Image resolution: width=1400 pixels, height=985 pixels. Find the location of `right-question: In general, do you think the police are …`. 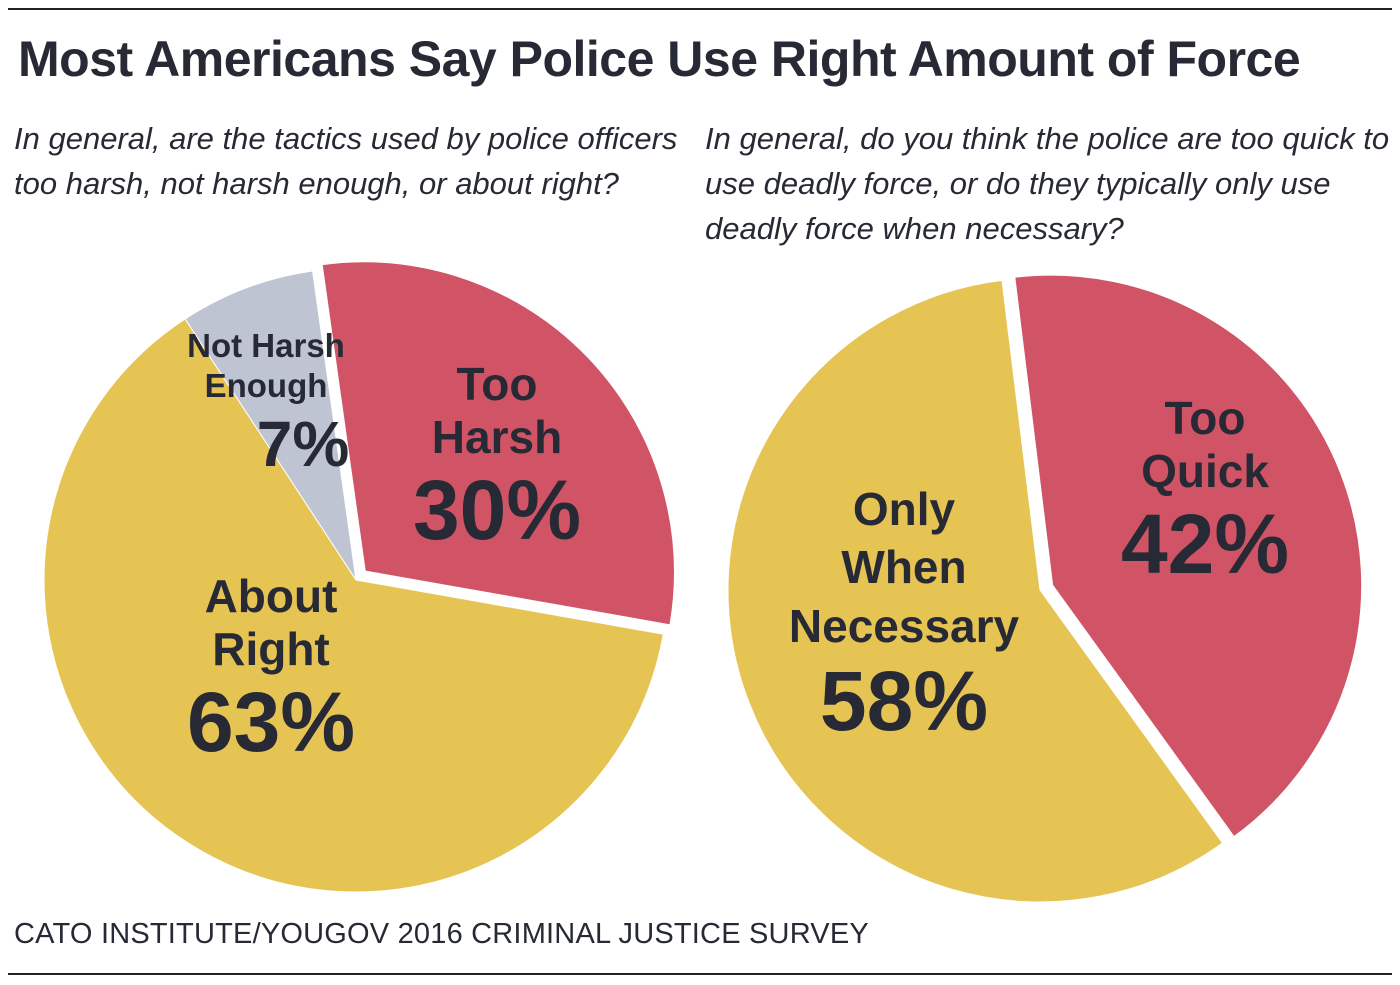

right-question: In general, do you think the police are … is located at coordinates (1047, 183).